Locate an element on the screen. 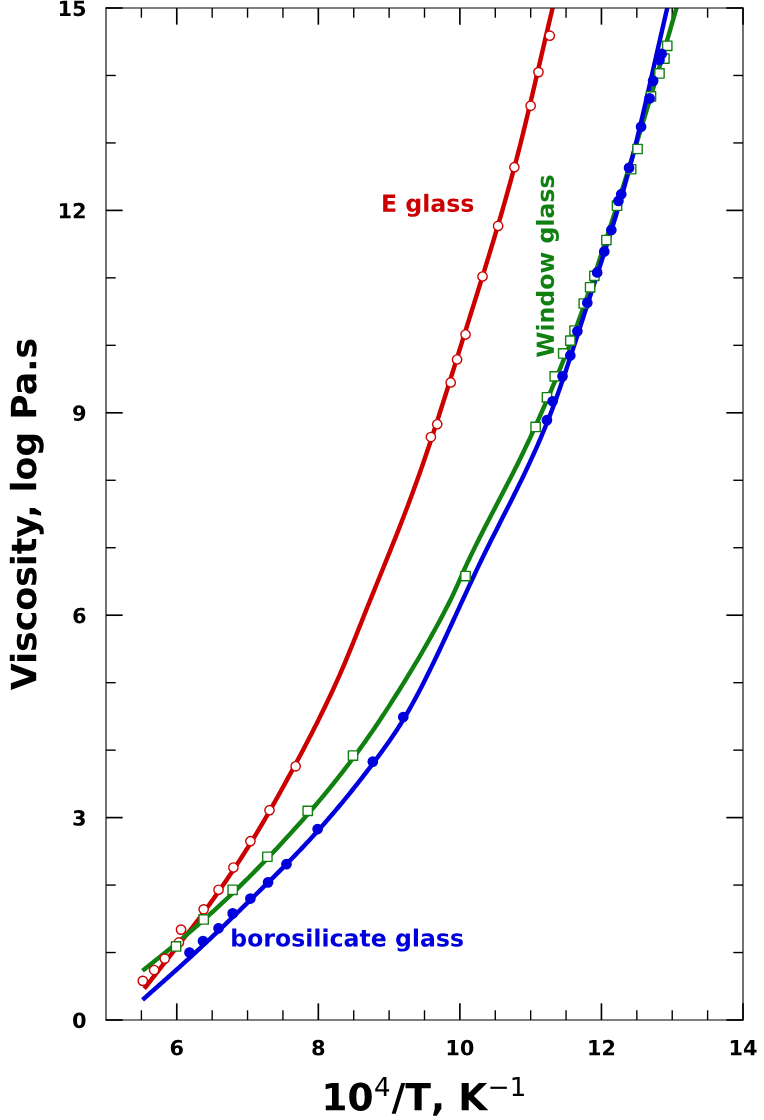 Image resolution: width=764 pixels, height=1120 pixels. y-tick-label: 15 is located at coordinates (72, 8).